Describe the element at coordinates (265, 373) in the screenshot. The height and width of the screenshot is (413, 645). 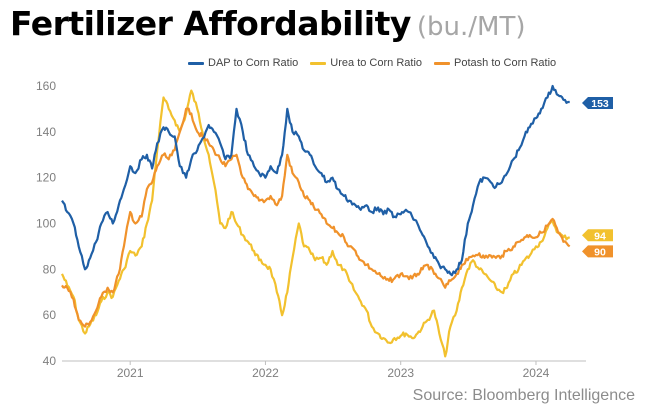
I see `x-tick-label: 2022` at that location.